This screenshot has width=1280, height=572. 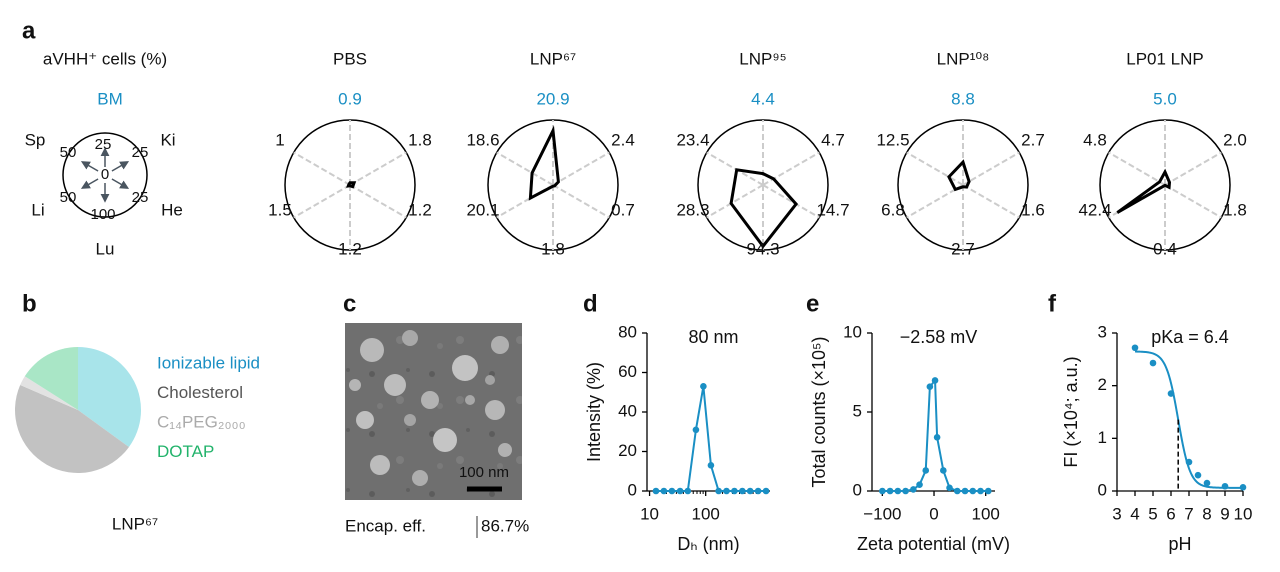 What do you see at coordinates (627, 410) in the screenshot?
I see `y-tick-label: 40` at bounding box center [627, 410].